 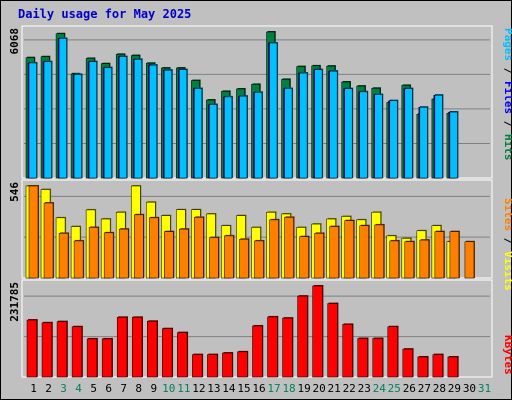 What do you see at coordinates (229, 388) in the screenshot?
I see `x-label-day-14: 14` at bounding box center [229, 388].